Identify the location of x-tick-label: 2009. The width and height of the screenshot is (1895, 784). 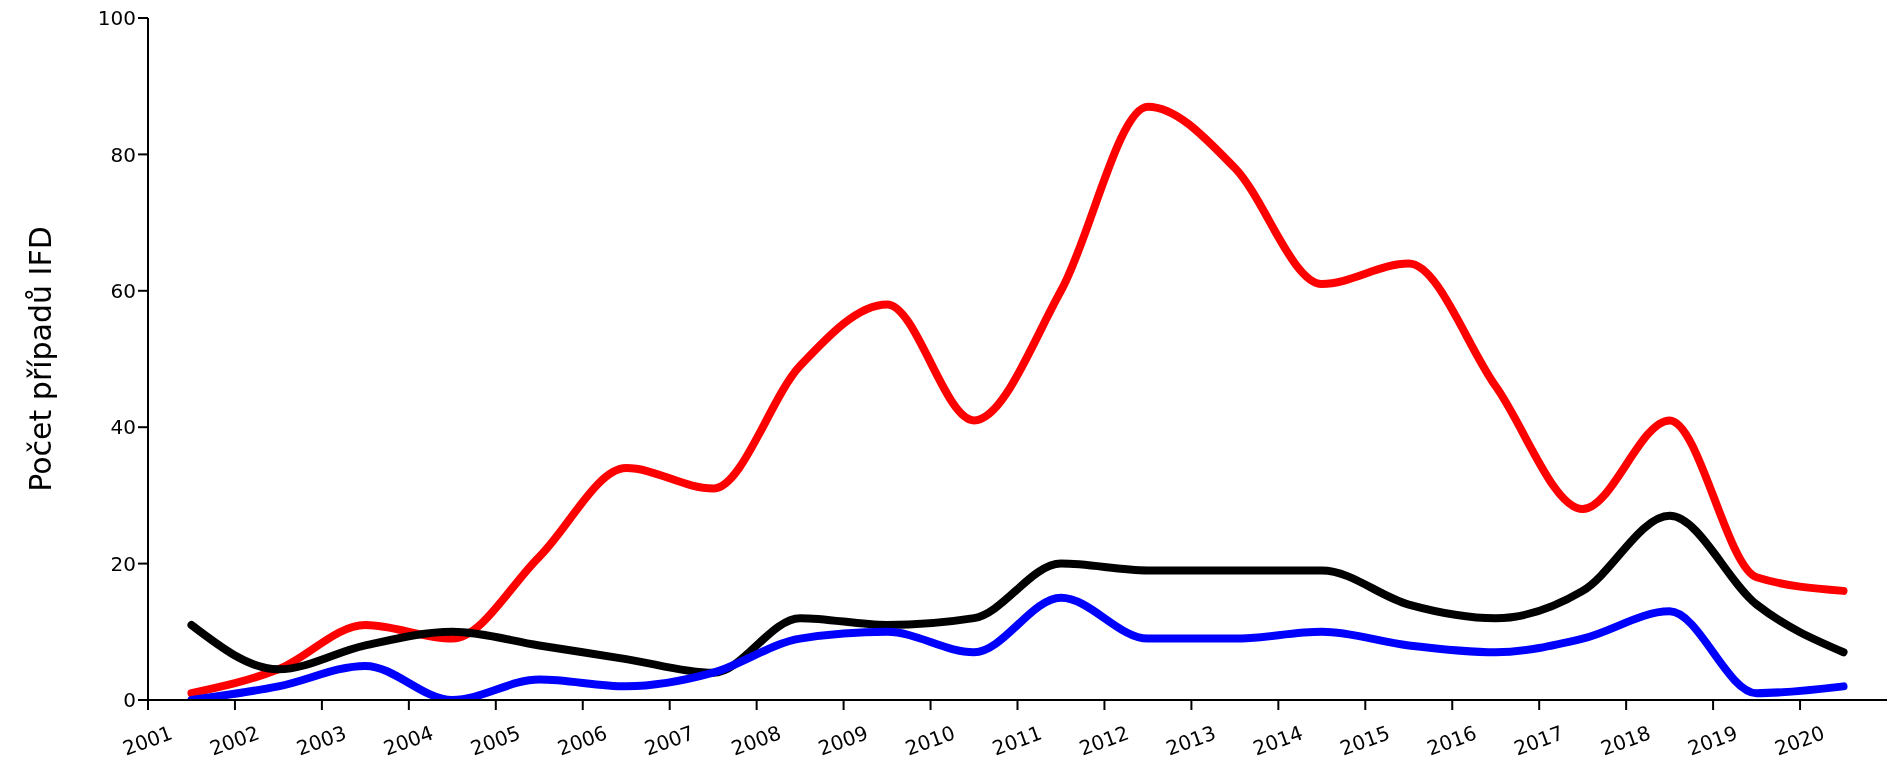
(843, 740).